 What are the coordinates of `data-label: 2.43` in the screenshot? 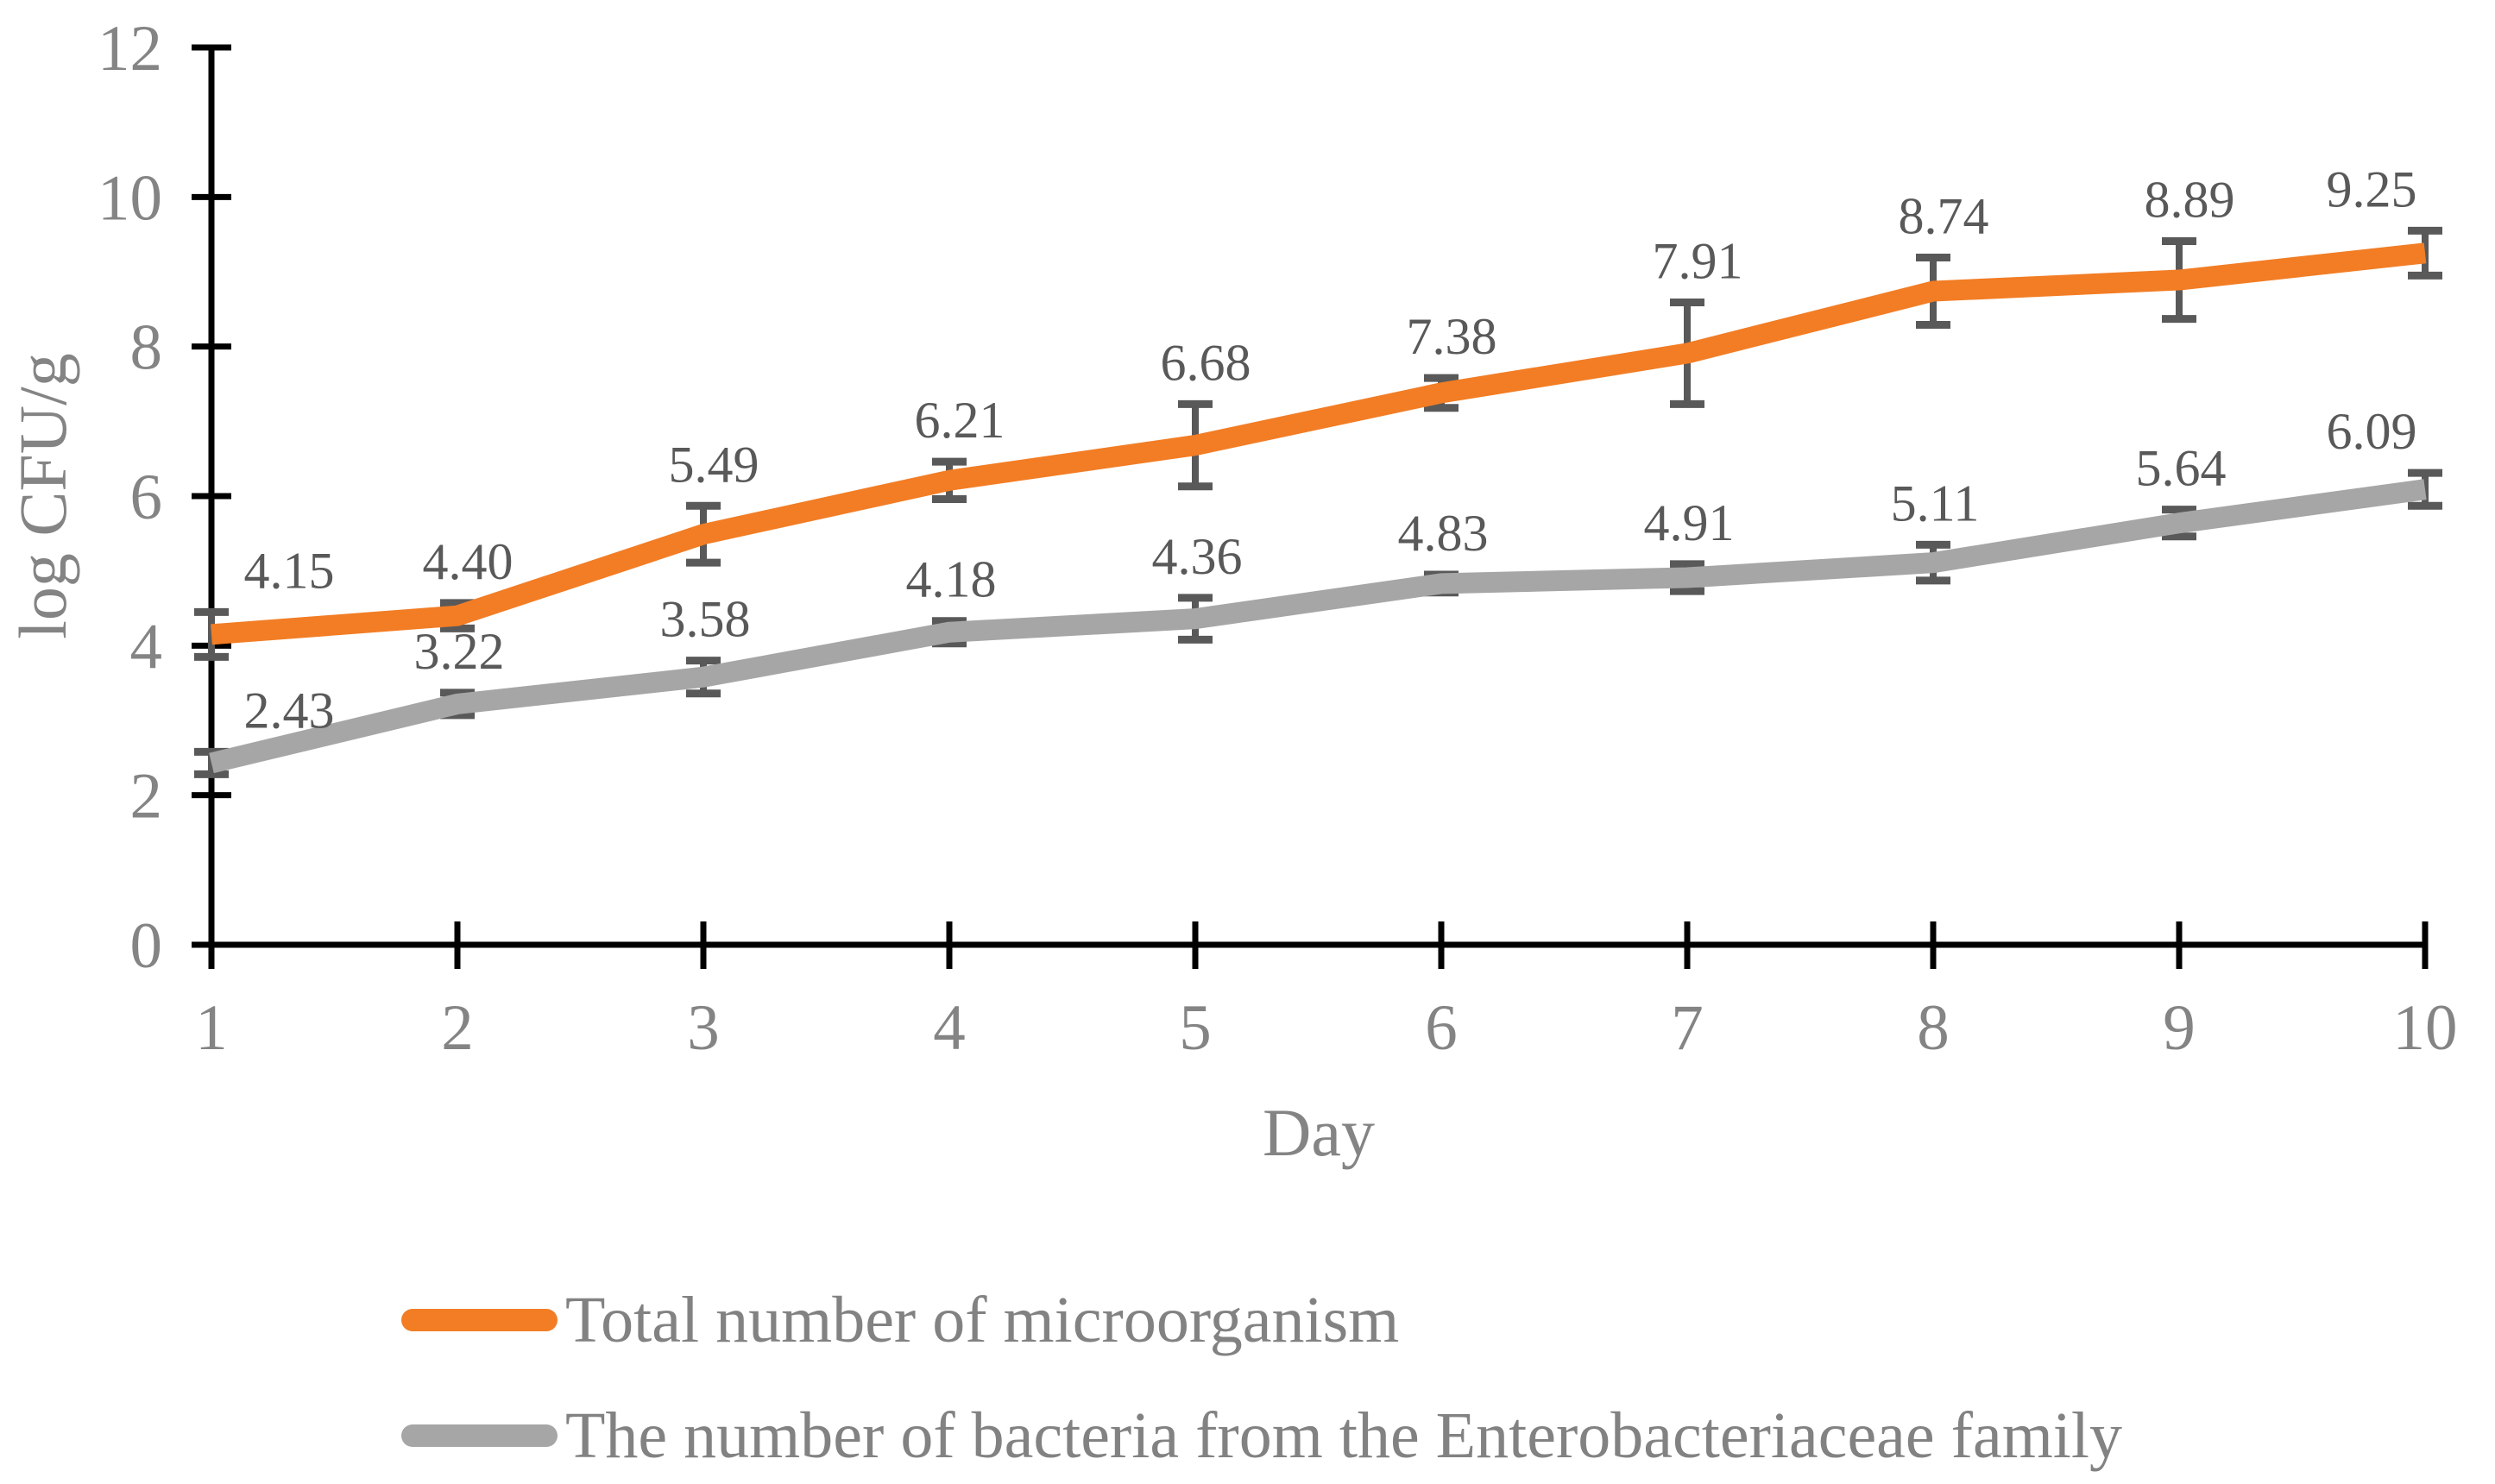 It's located at (289, 711).